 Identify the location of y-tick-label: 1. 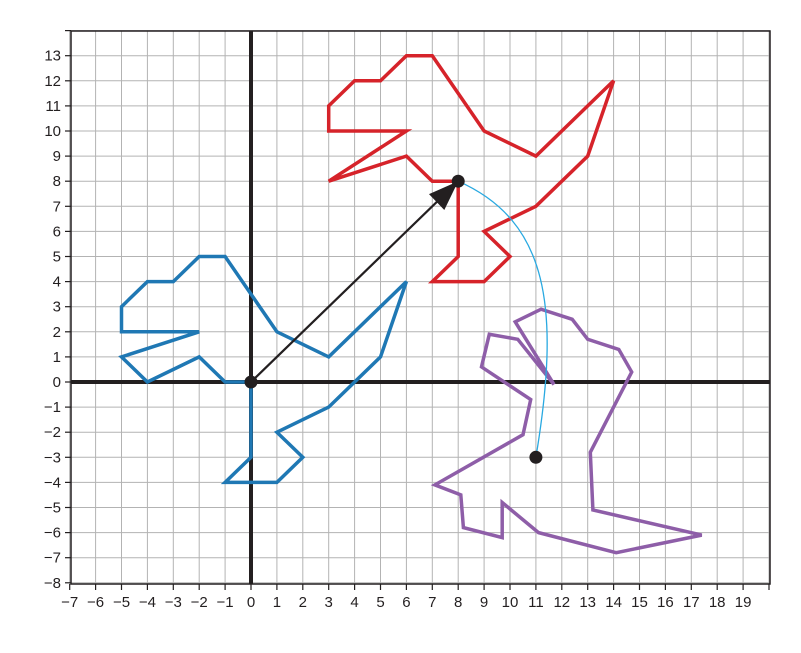
(57, 357).